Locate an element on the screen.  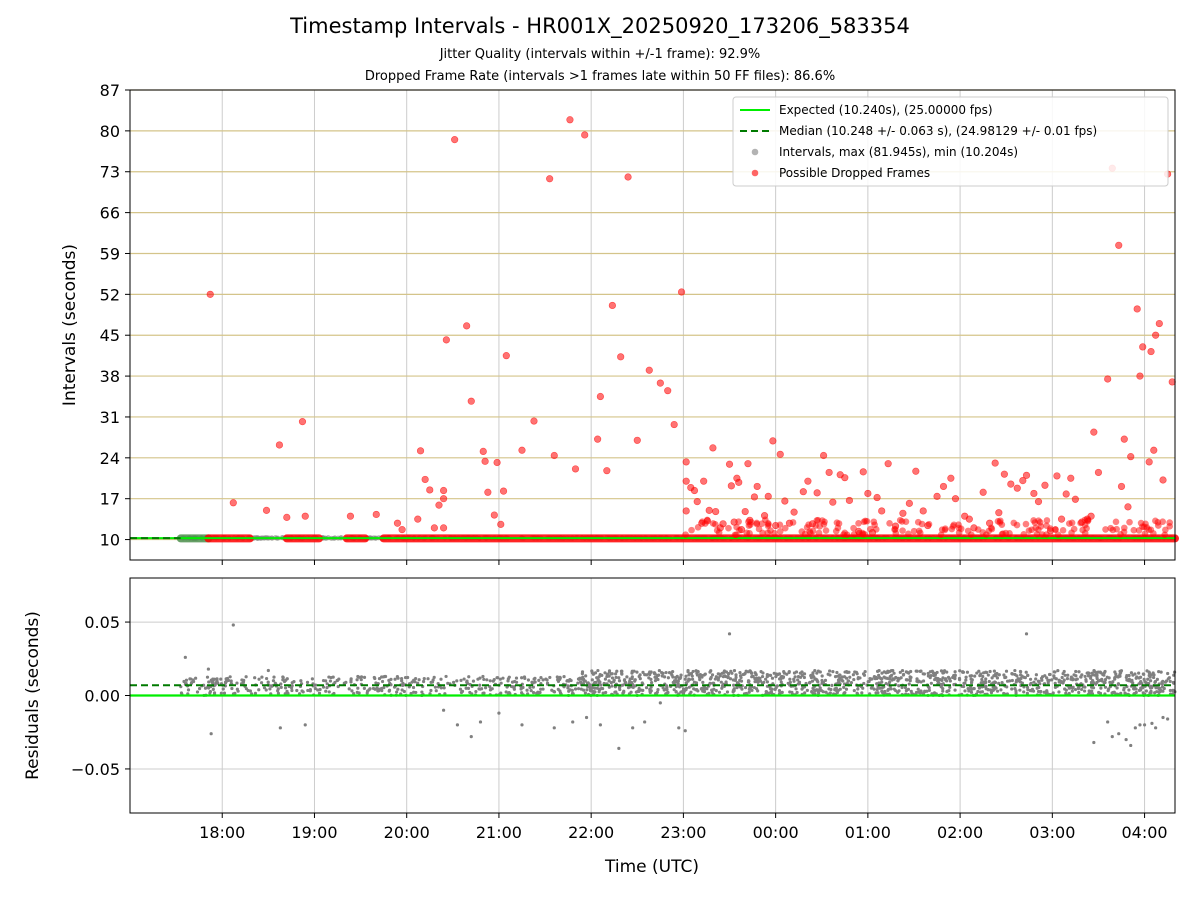
x-tick-label: 03:00 is located at coordinates (1052, 832).